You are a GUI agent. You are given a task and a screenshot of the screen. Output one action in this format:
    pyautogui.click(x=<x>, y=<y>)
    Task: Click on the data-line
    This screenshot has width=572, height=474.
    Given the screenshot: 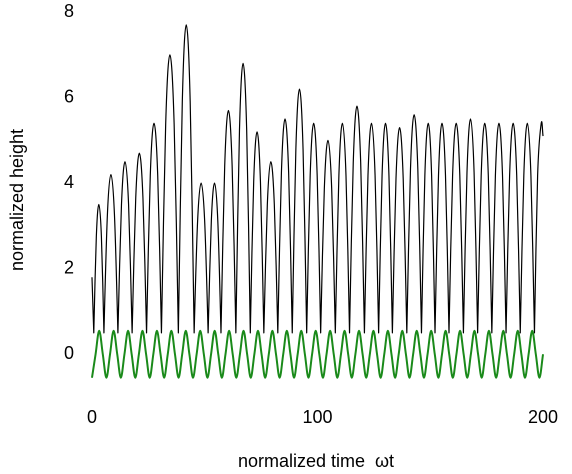 What is the action you would take?
    pyautogui.click(x=317, y=354)
    